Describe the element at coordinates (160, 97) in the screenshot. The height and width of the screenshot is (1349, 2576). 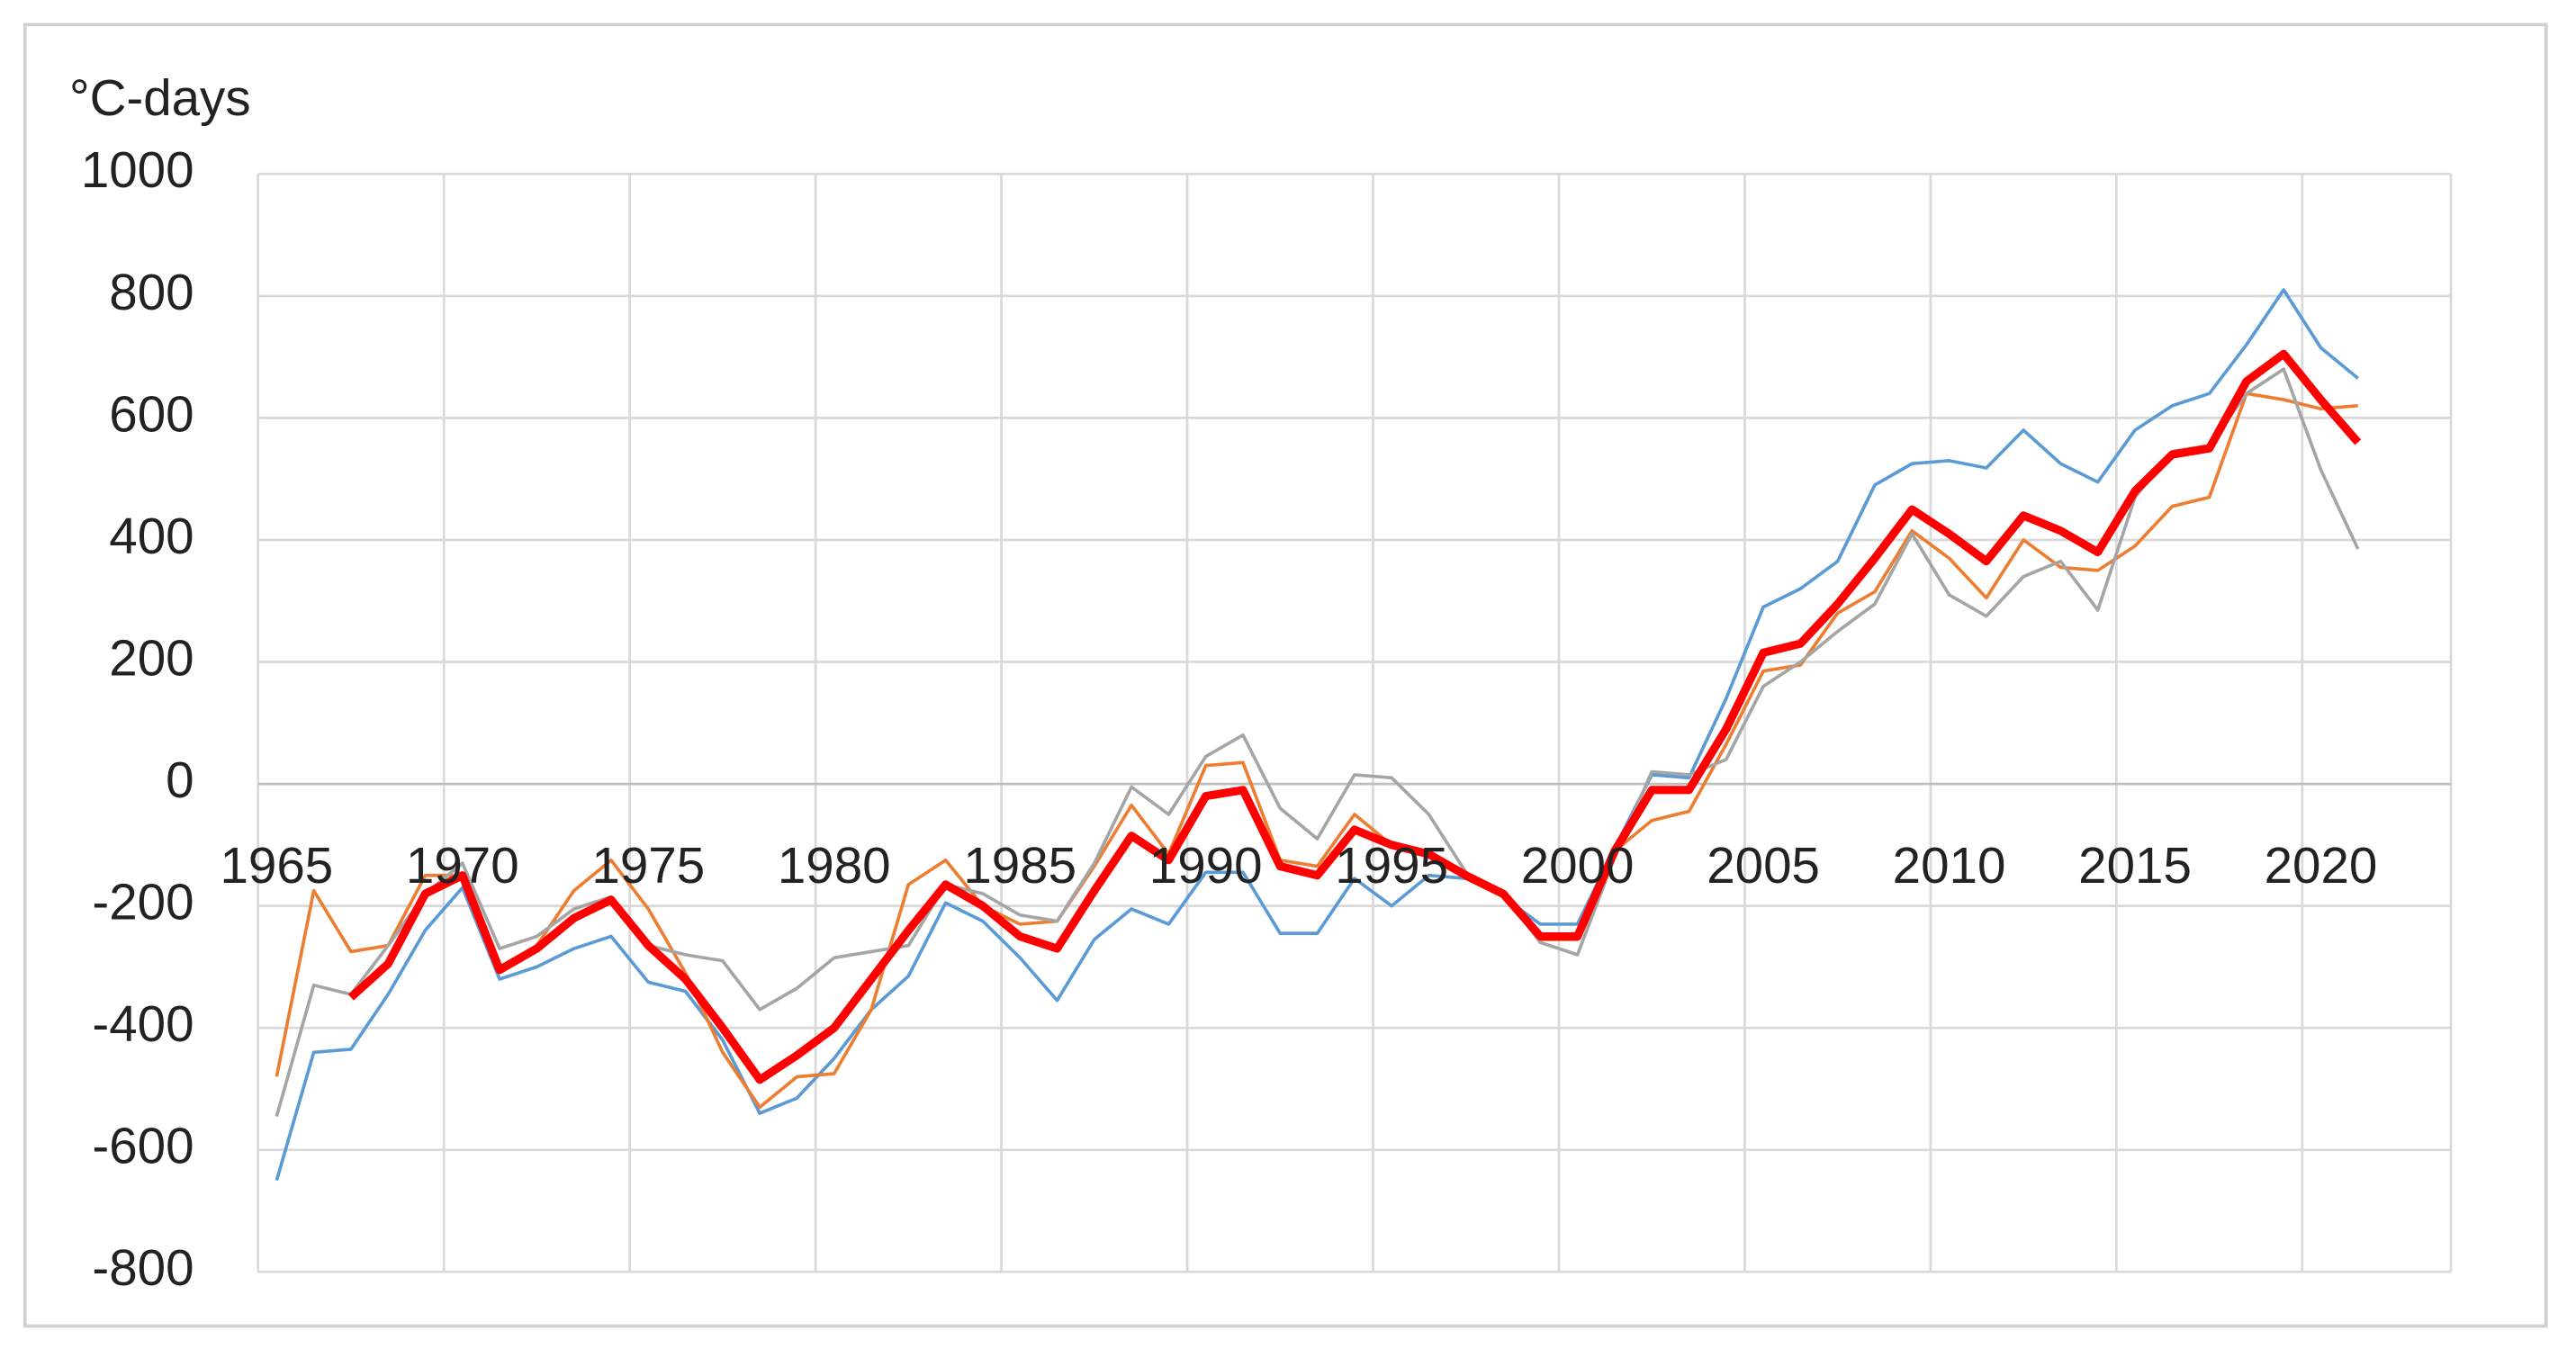
I see `y-axis-label: °C-days` at that location.